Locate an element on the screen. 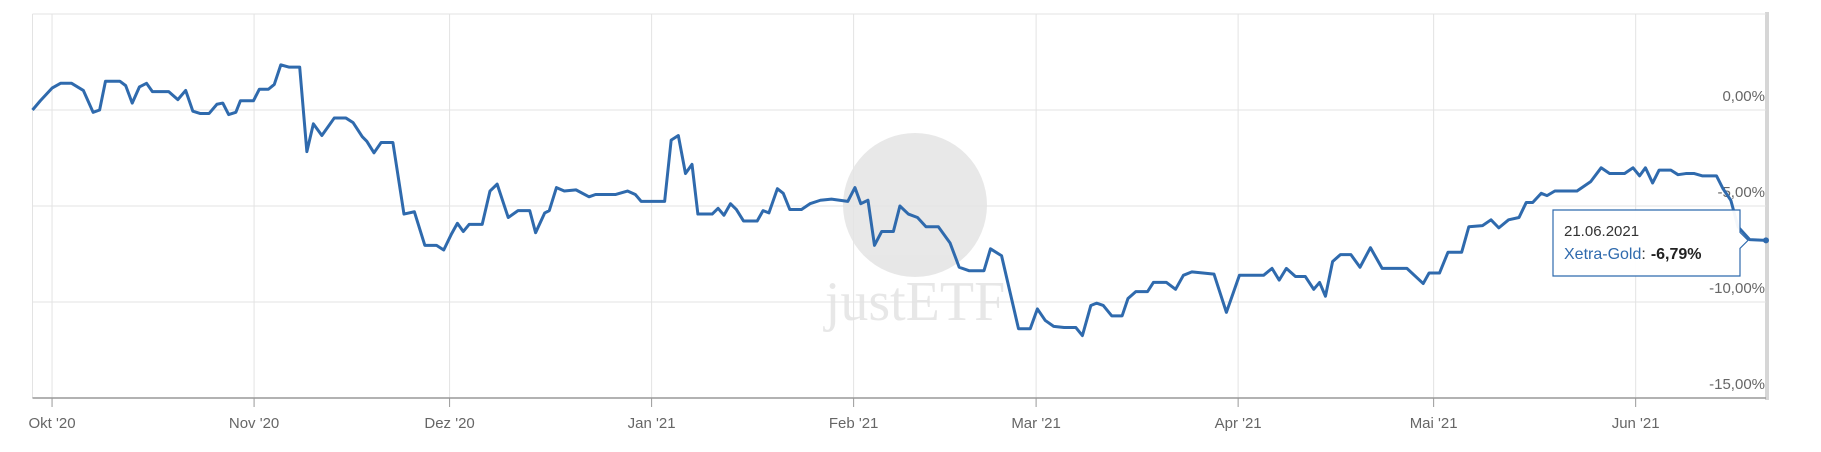 The image size is (1821, 452). hover-point is located at coordinates (1766, 240).